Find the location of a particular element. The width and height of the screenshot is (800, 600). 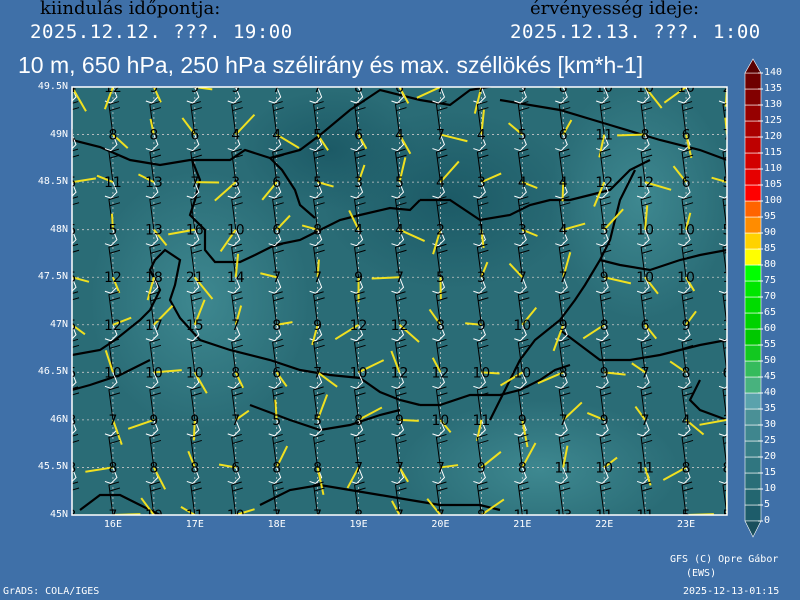

longitude-label: 22E is located at coordinates (604, 524).